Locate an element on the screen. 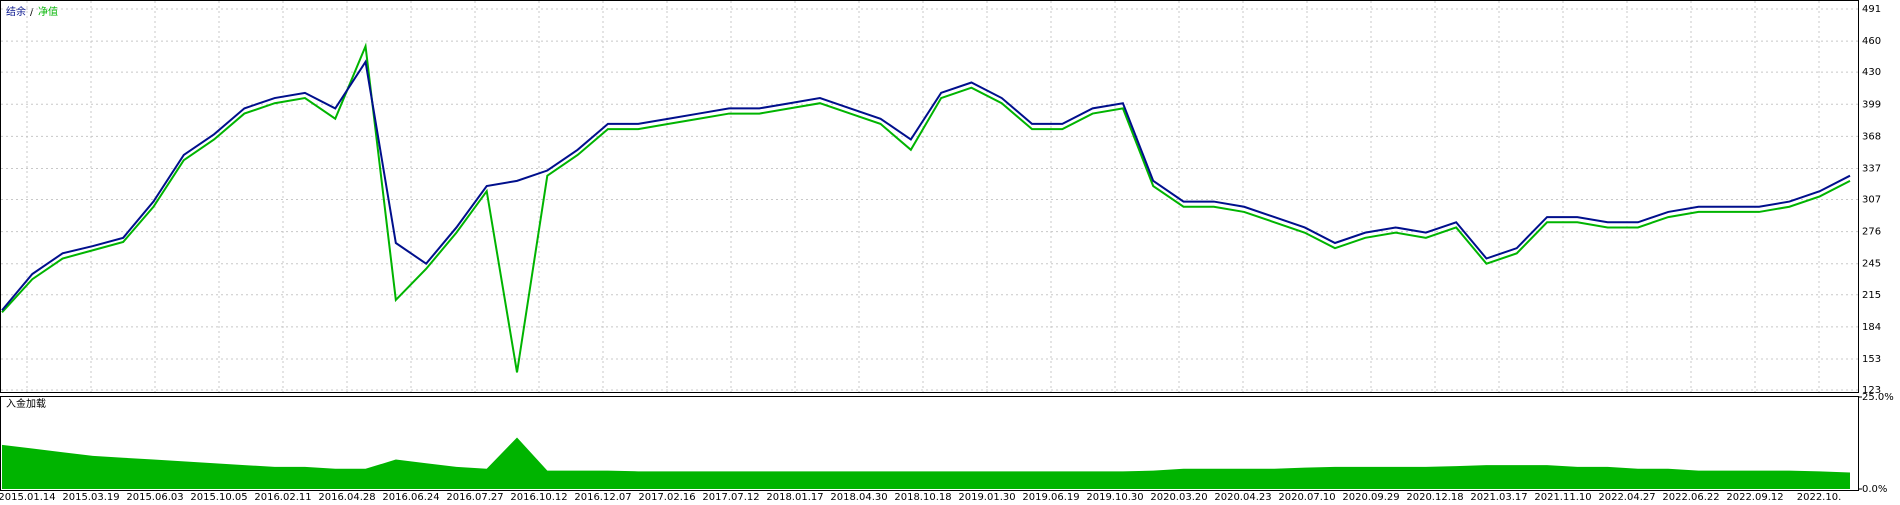  y-tick-label: 491 is located at coordinates (1871, 9).